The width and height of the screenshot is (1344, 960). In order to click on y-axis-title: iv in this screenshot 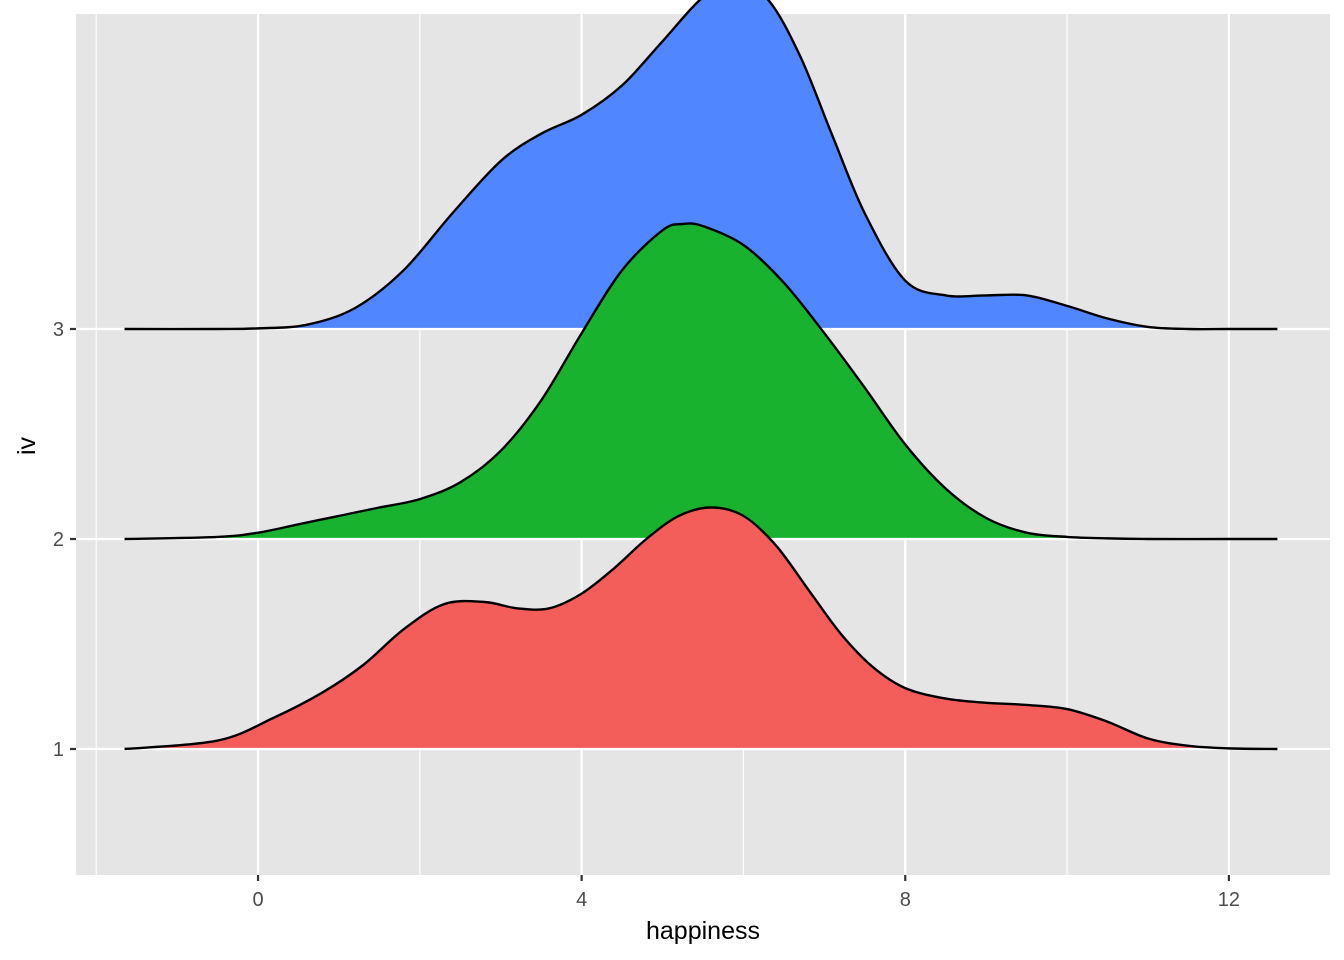, I will do `click(27, 445)`.